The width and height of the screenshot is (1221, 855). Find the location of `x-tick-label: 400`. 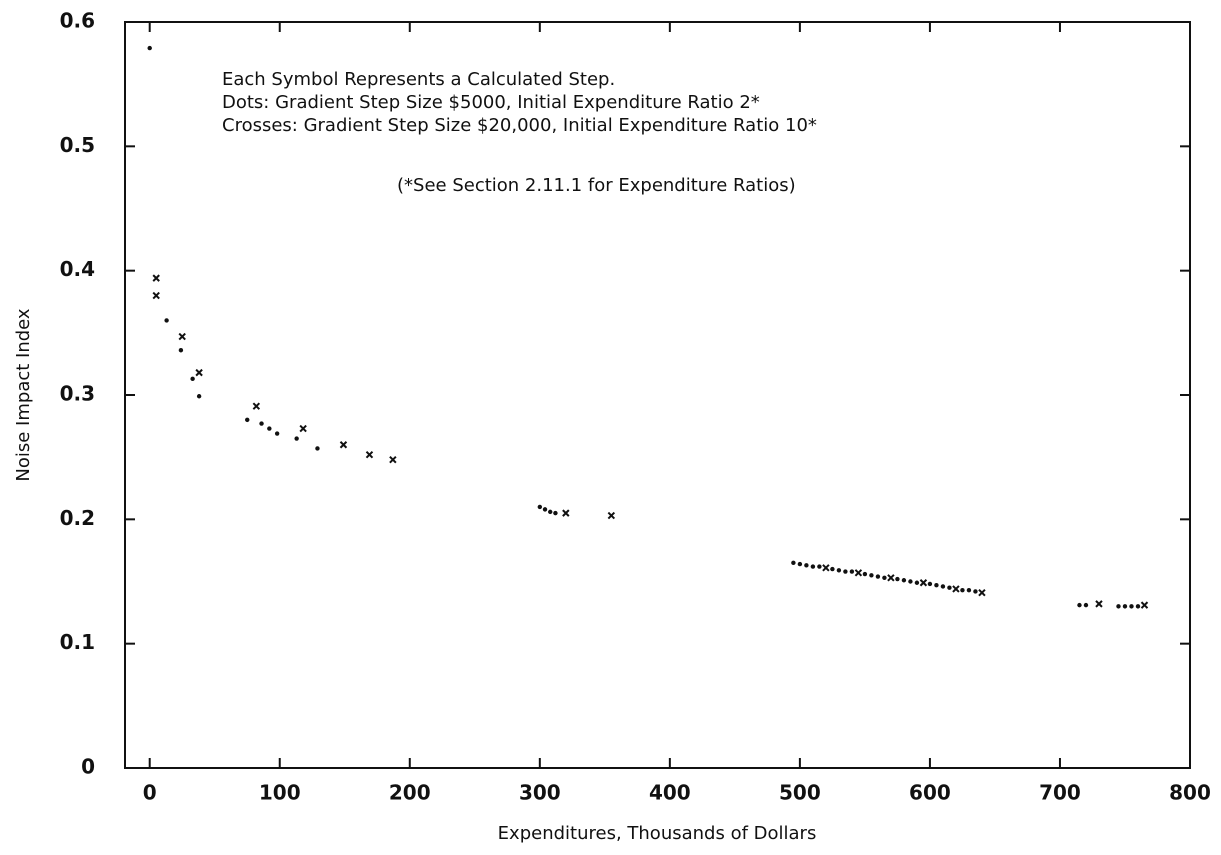

x-tick-label: 400 is located at coordinates (670, 793).